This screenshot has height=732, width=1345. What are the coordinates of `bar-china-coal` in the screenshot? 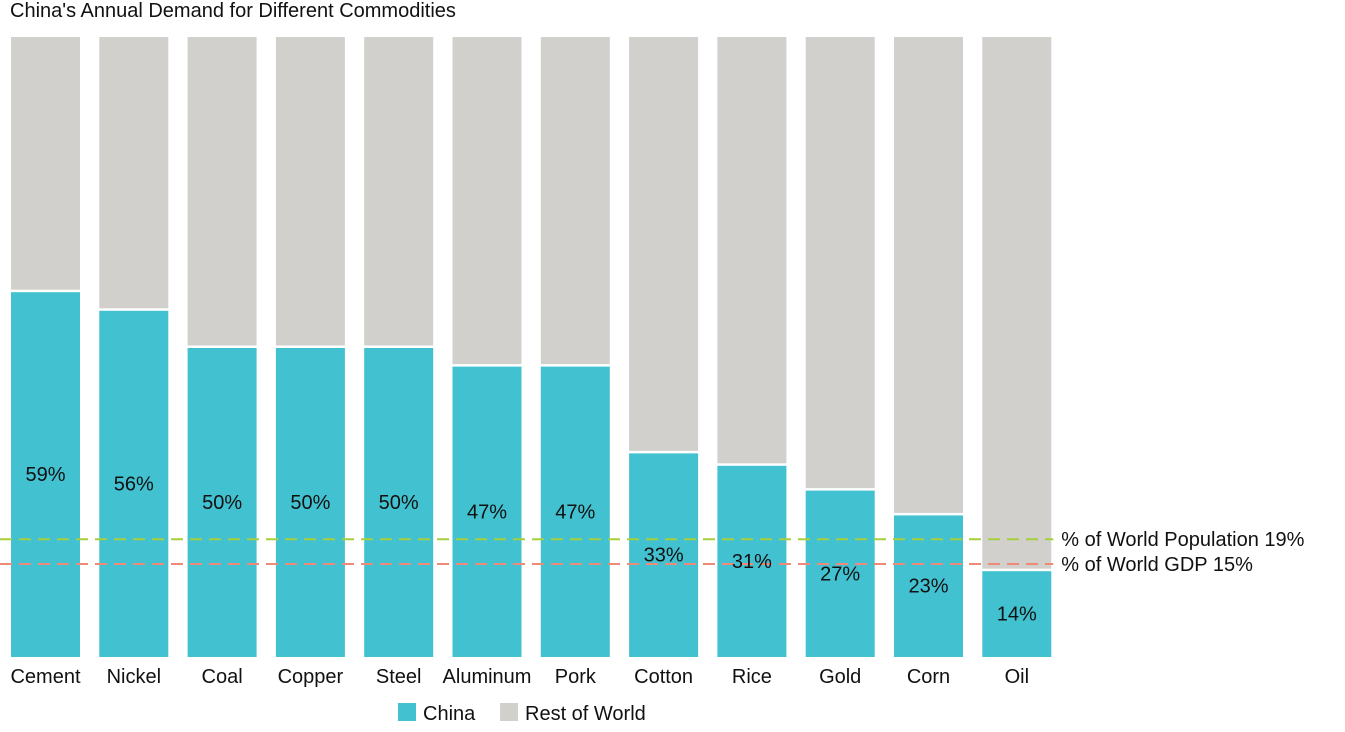 It's located at (222, 502).